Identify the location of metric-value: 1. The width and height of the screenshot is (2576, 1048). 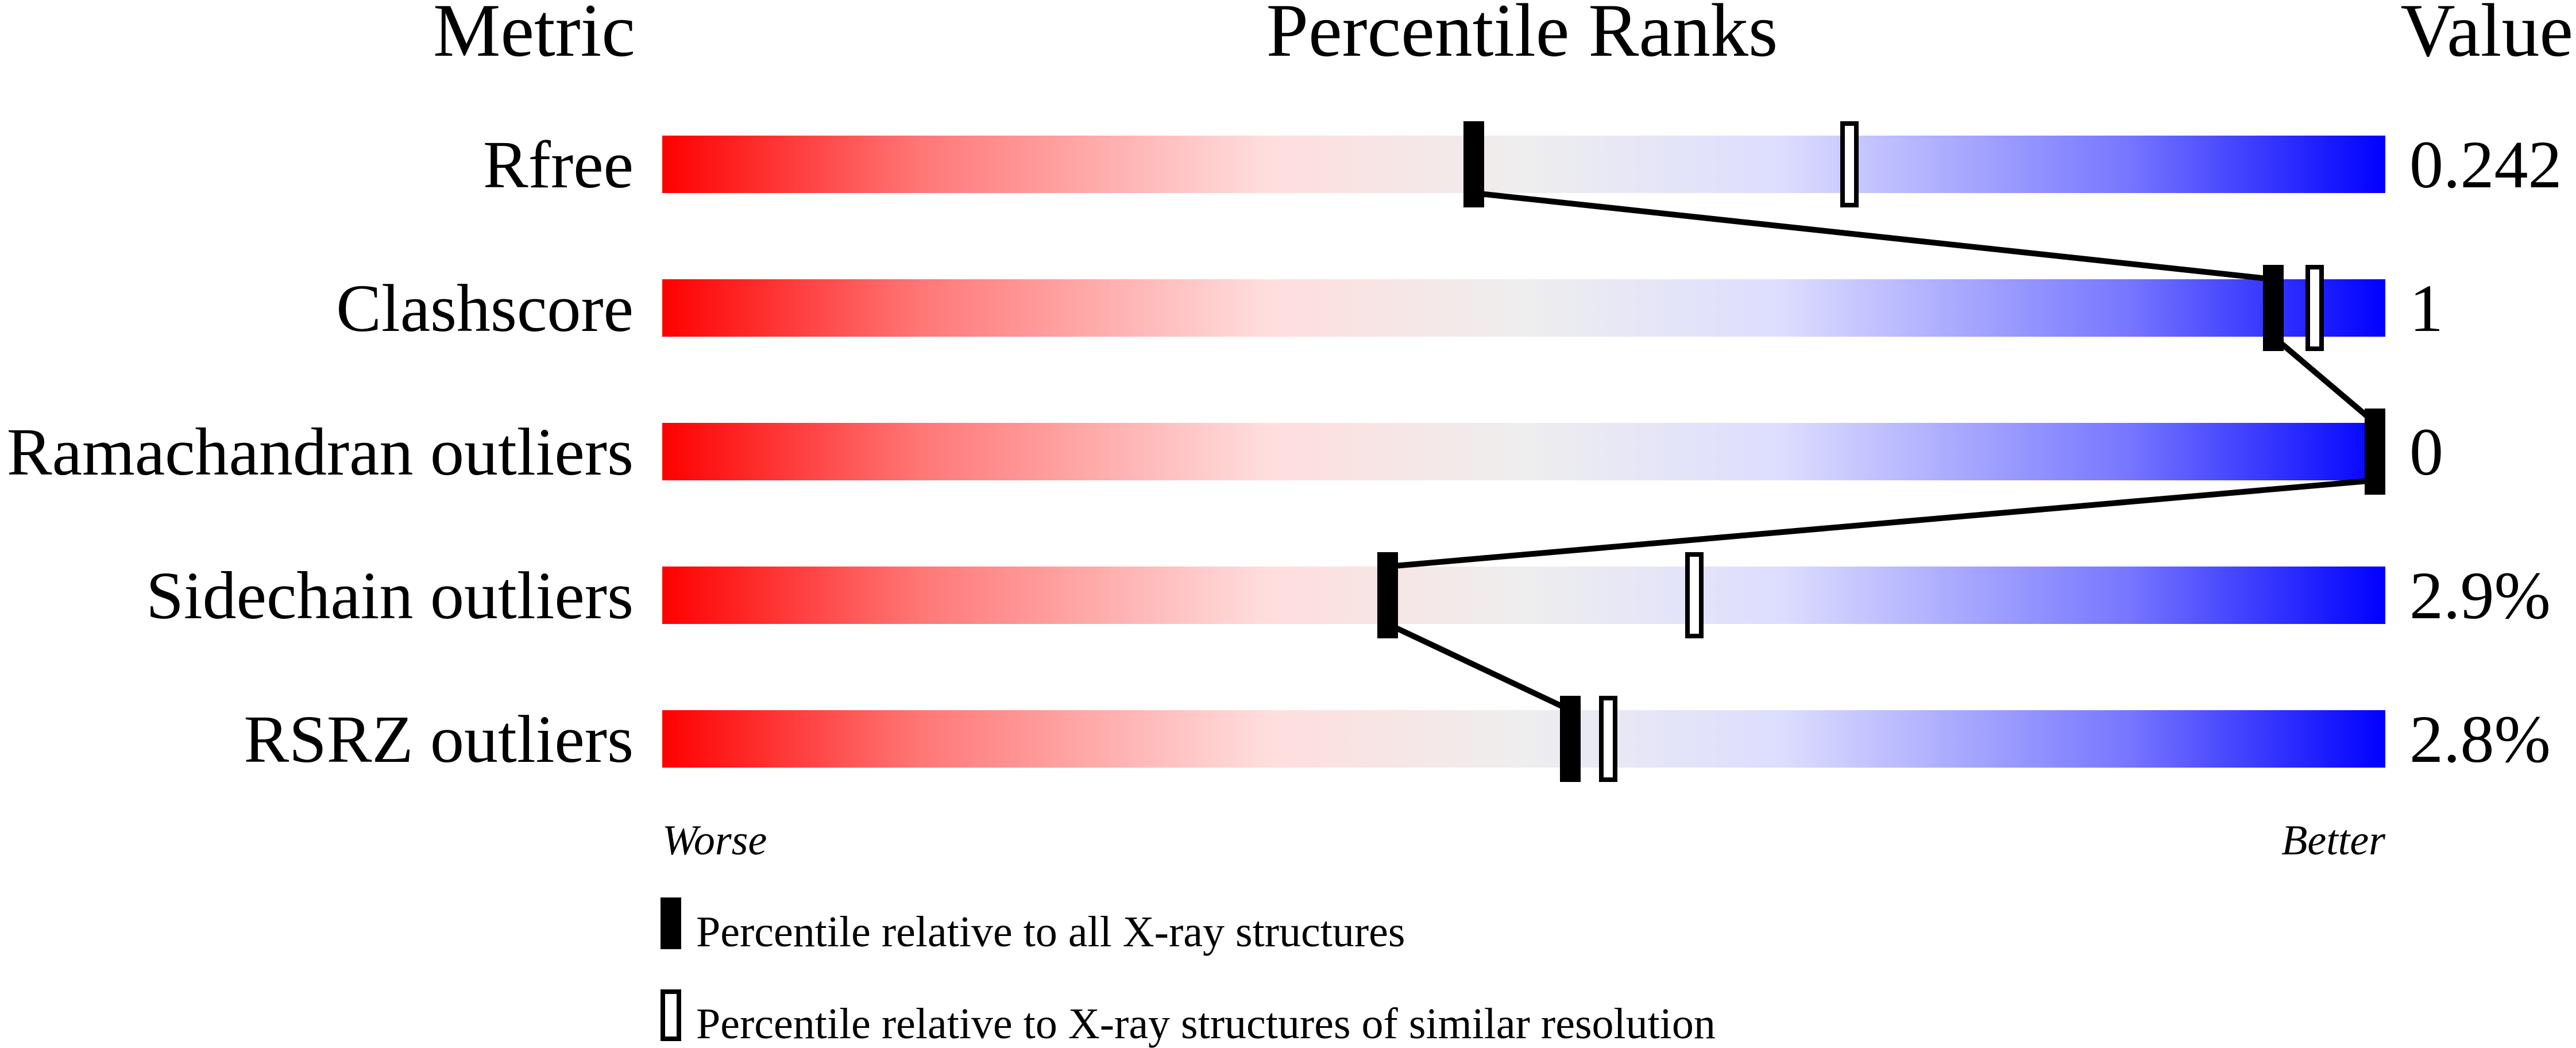
(2426, 308).